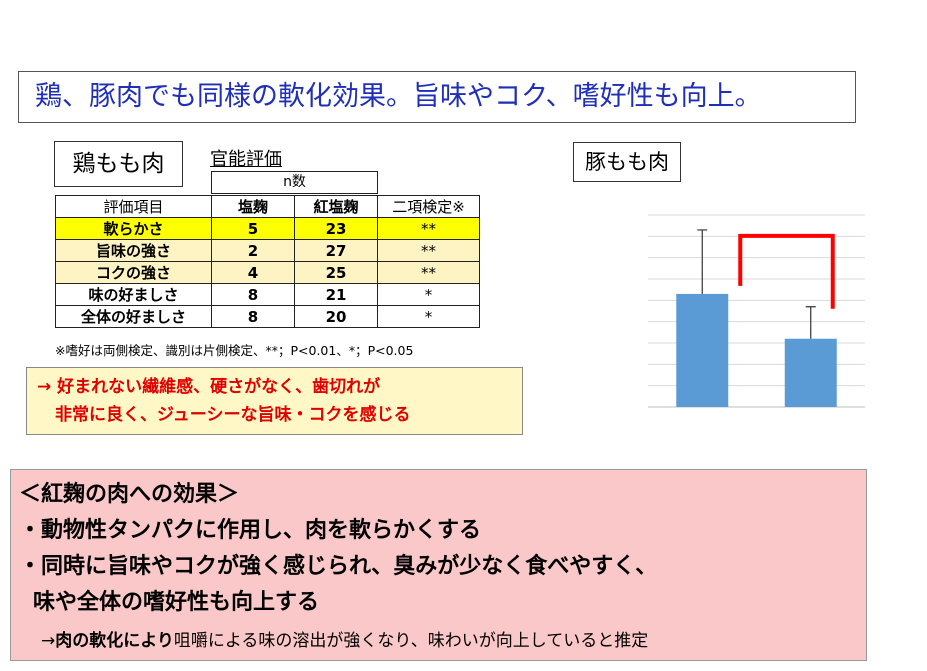  I want to click on chart-bars, so click(756, 350).